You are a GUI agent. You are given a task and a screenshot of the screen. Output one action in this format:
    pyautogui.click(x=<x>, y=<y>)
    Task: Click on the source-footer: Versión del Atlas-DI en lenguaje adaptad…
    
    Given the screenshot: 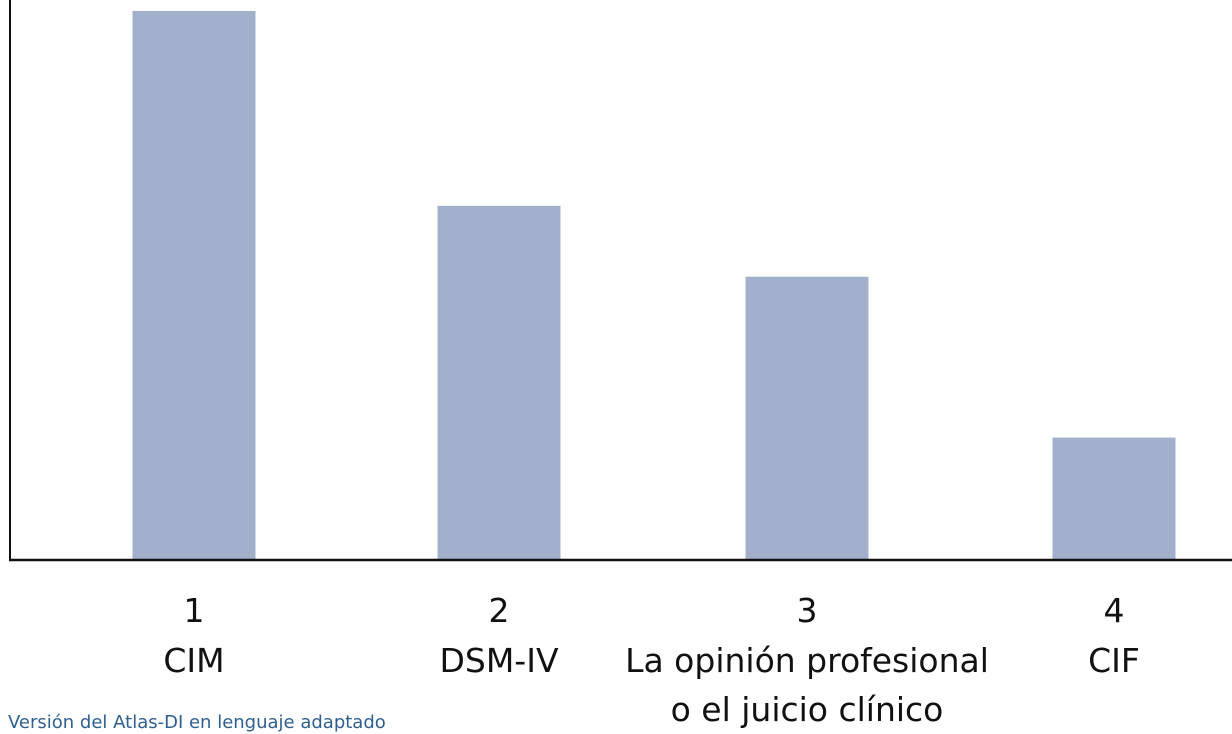 What is the action you would take?
    pyautogui.click(x=197, y=722)
    